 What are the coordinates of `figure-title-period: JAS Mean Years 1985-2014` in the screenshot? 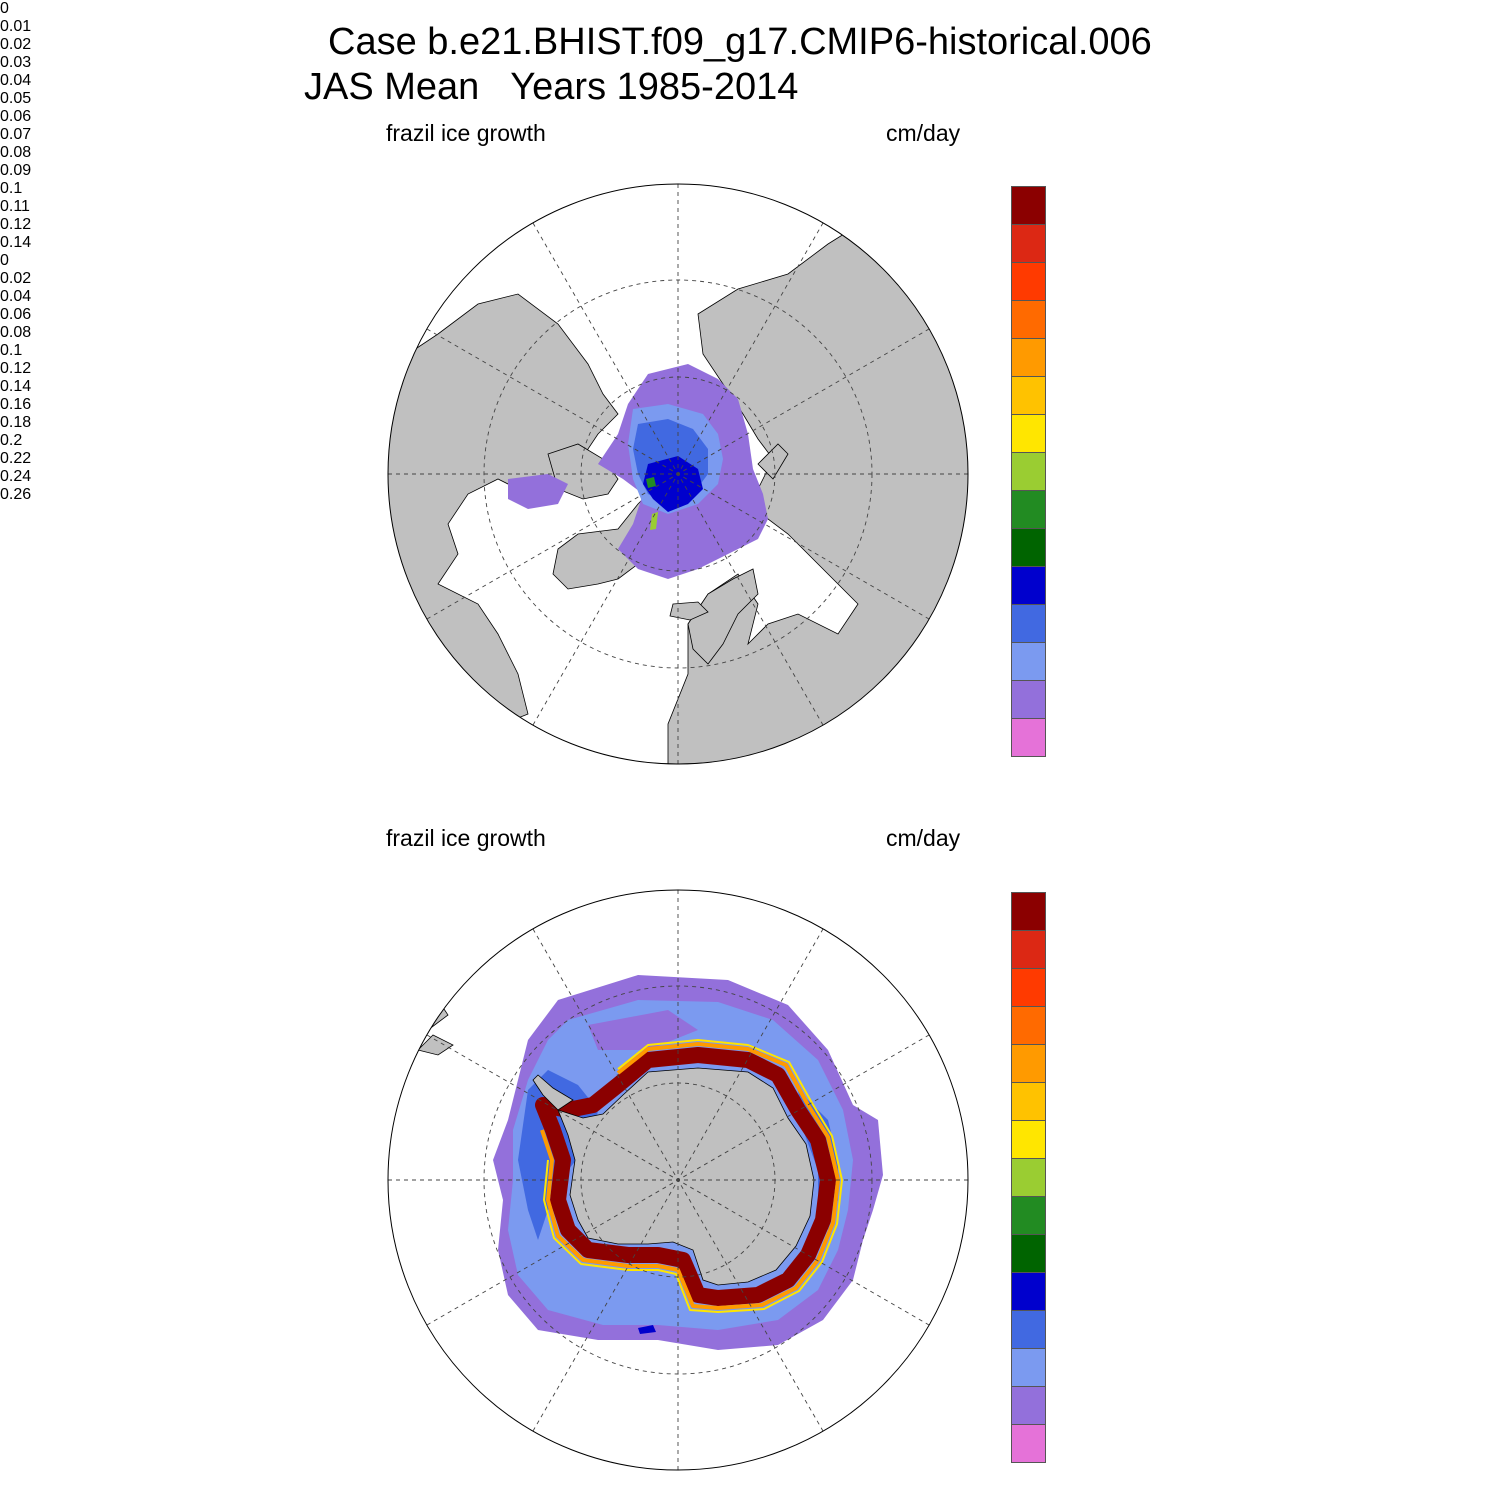 It's located at (551, 87).